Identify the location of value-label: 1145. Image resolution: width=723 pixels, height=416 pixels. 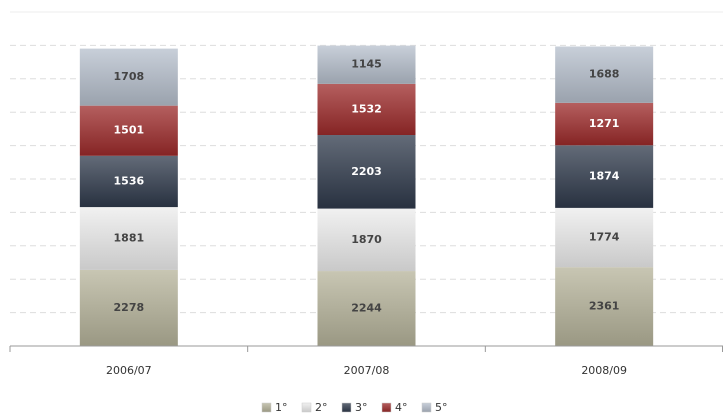
(366, 64).